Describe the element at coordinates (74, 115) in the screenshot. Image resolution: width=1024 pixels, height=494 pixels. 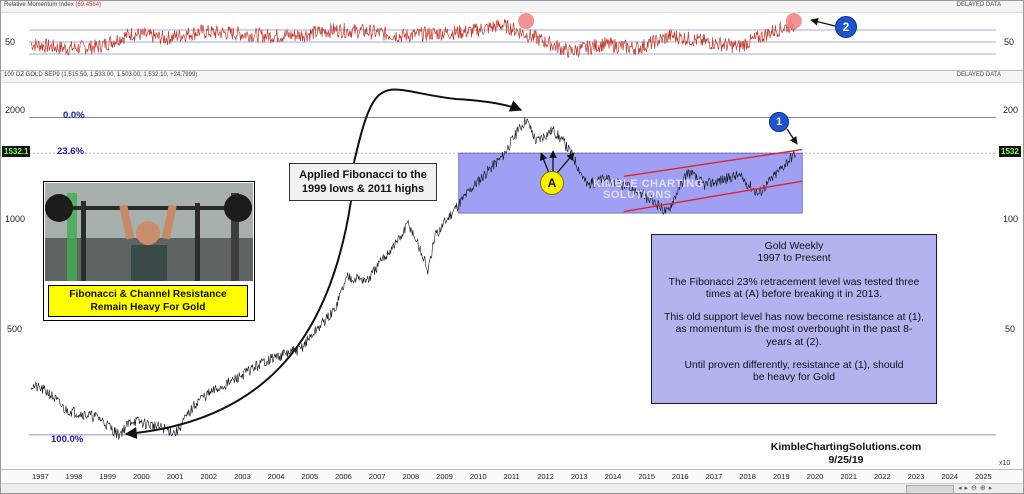
I see `fib-label-0: 0.0%` at that location.